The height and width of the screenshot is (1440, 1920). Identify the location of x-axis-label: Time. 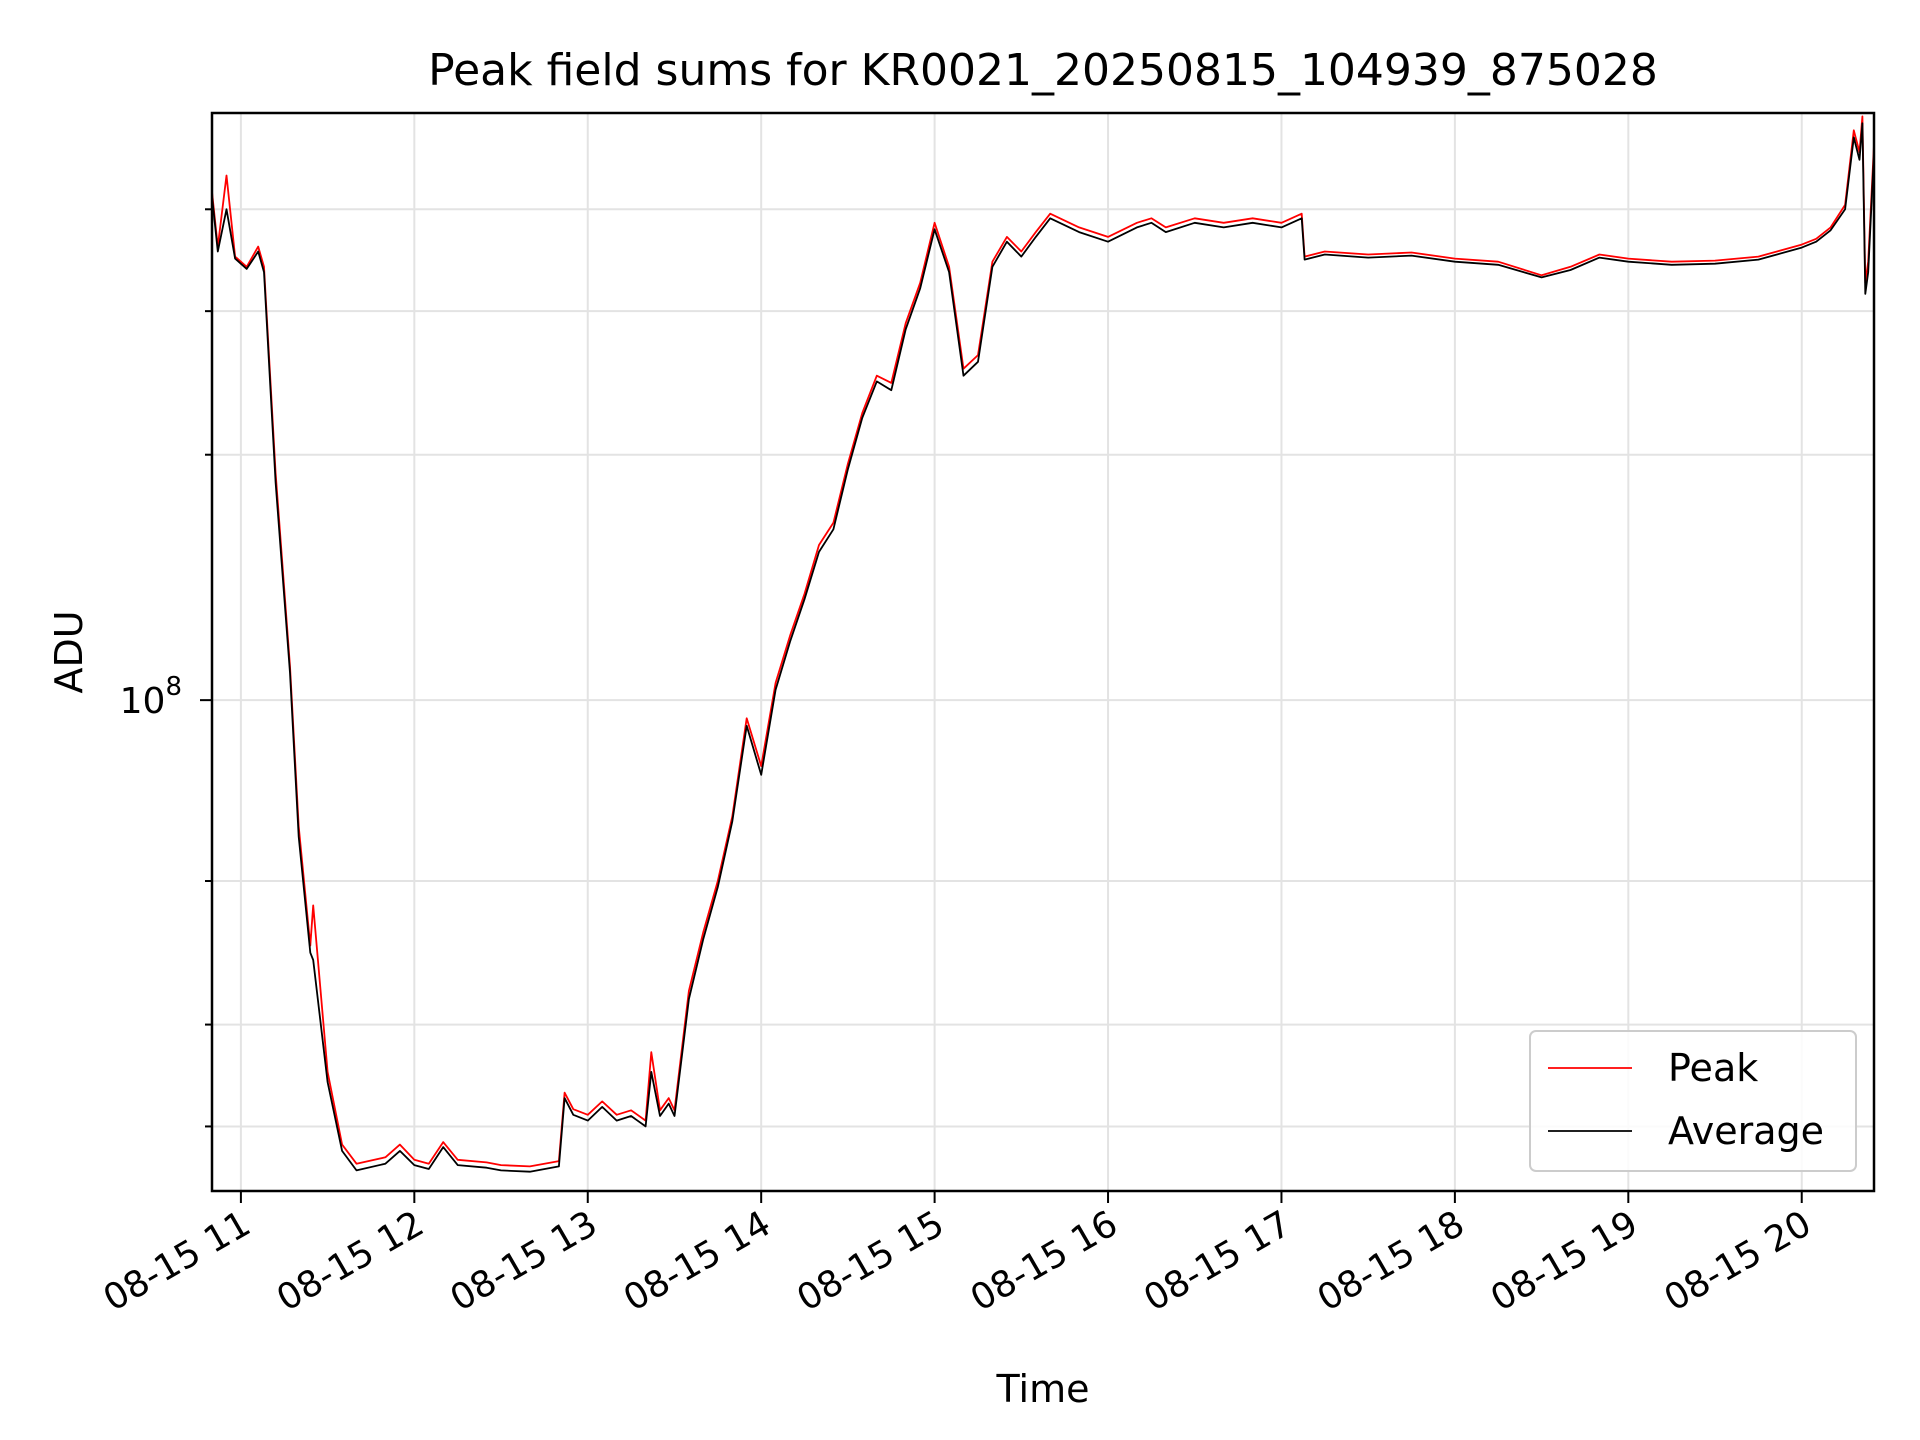
(1043, 1389).